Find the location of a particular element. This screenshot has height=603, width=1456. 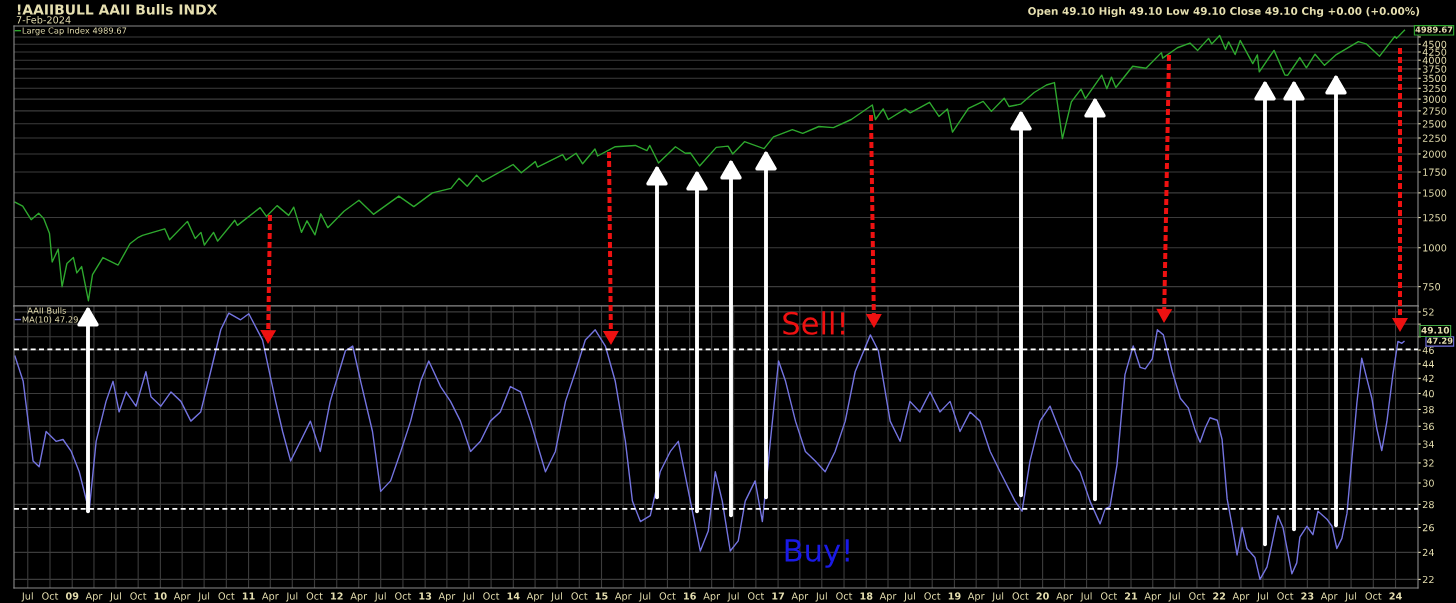

y-tick-label: 34 is located at coordinates (1428, 444).